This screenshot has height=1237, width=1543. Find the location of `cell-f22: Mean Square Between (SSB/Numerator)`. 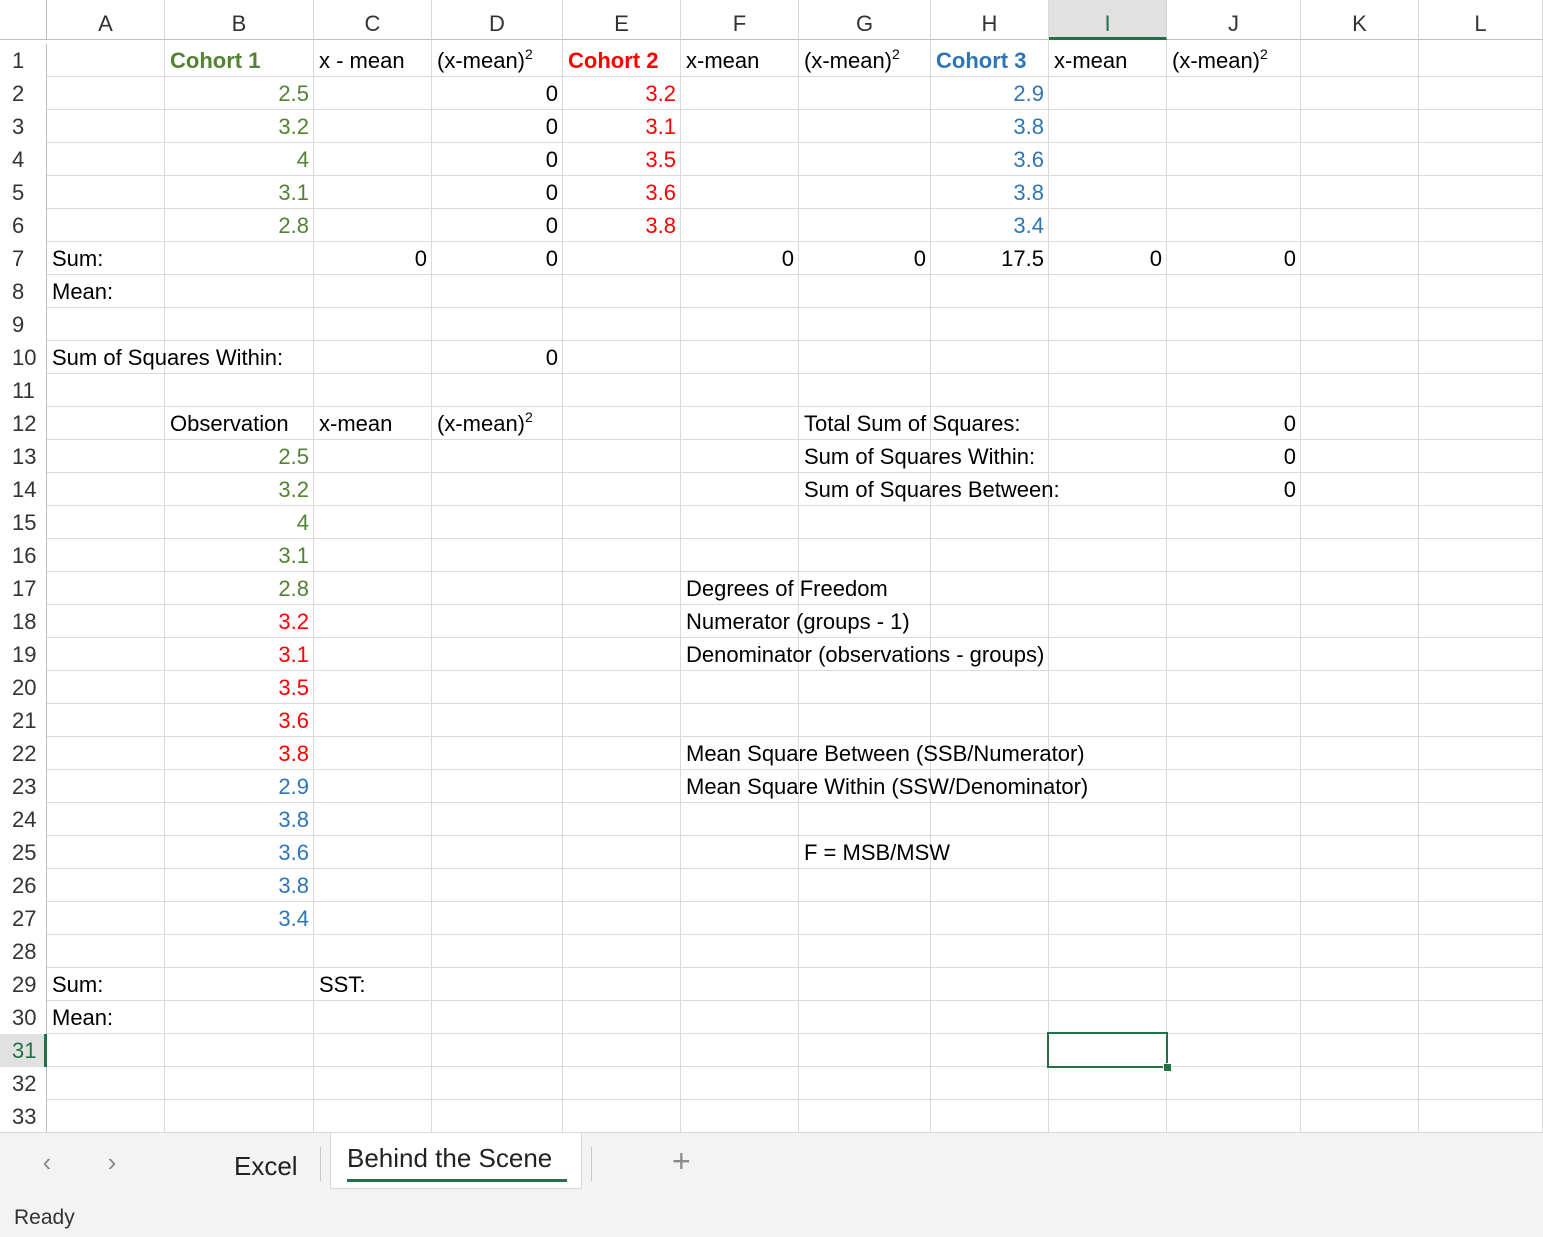

cell-f22: Mean Square Between (SSB/Numerator) is located at coordinates (883, 753).